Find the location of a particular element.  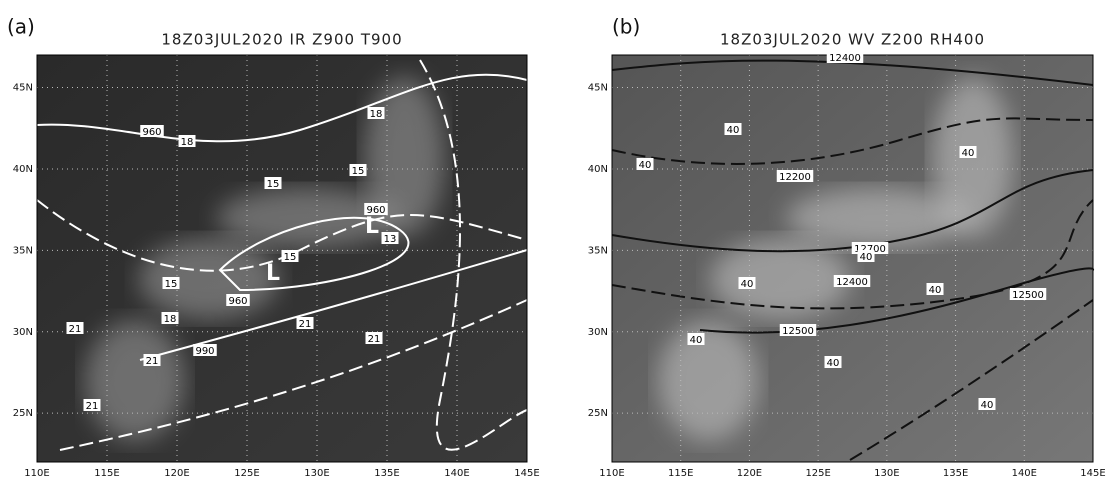

panel-title: 18Z03JUL2020 WV Z200 RH400 is located at coordinates (852, 40).